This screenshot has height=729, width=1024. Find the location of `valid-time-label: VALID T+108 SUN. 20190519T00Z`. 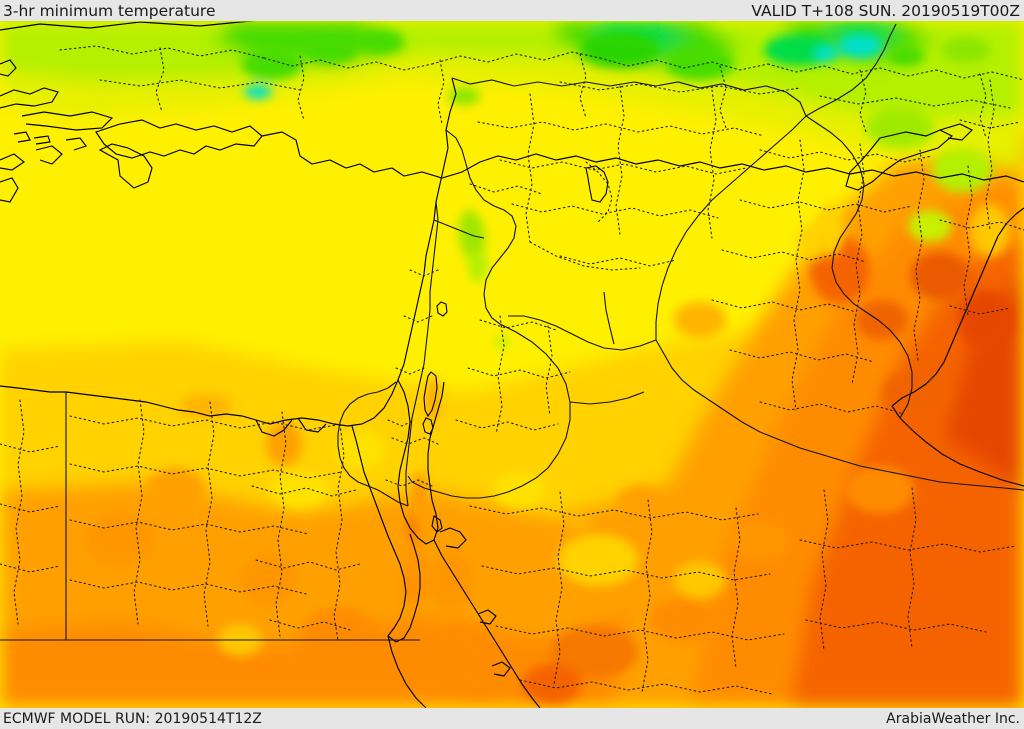

valid-time-label: VALID T+108 SUN. 20190519T00Z is located at coordinates (885, 10).